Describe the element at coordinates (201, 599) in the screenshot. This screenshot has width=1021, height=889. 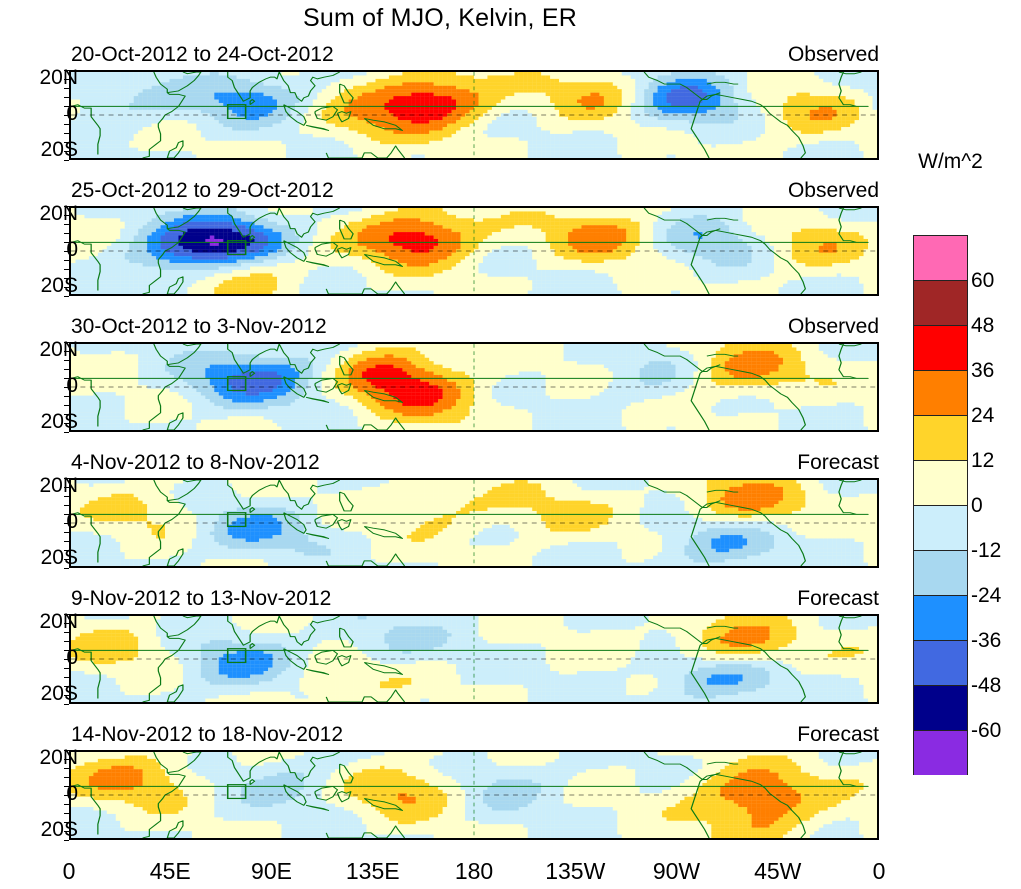
I see `panel-date-range-5: 9-Nov-2012 to 13-Nov-2012` at that location.